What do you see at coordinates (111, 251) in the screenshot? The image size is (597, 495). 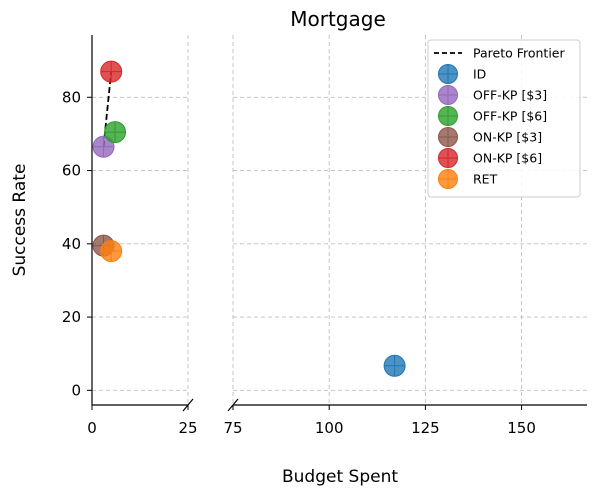 I see `point-ret` at bounding box center [111, 251].